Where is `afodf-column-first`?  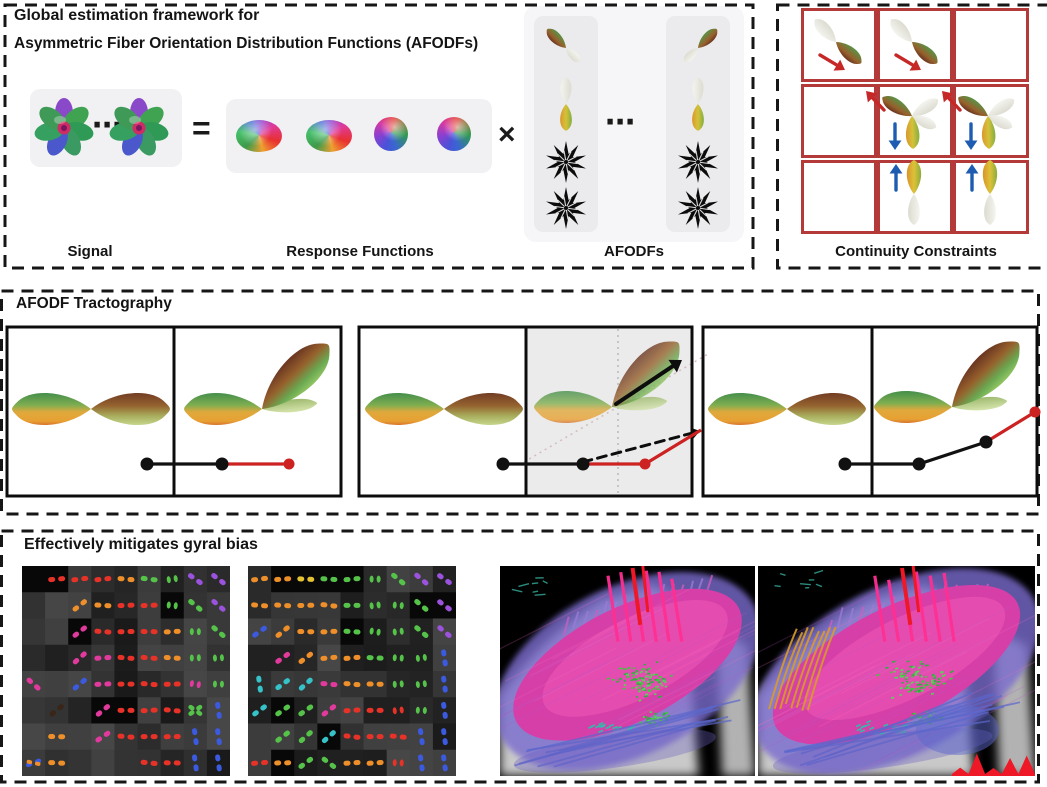
afodf-column-first is located at coordinates (566, 124).